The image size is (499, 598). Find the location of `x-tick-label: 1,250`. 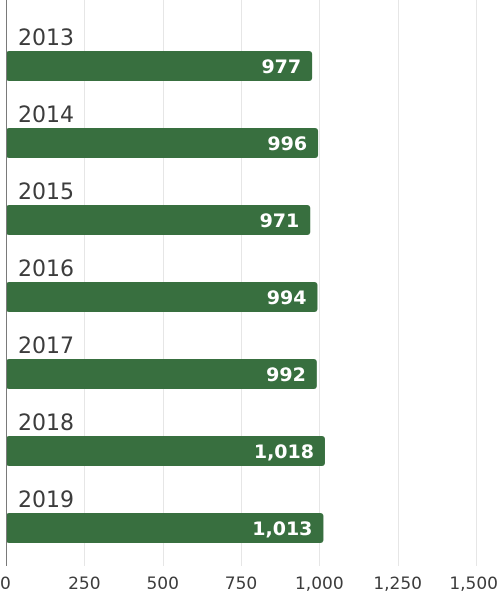

x-tick-label: 1,250 is located at coordinates (397, 584).